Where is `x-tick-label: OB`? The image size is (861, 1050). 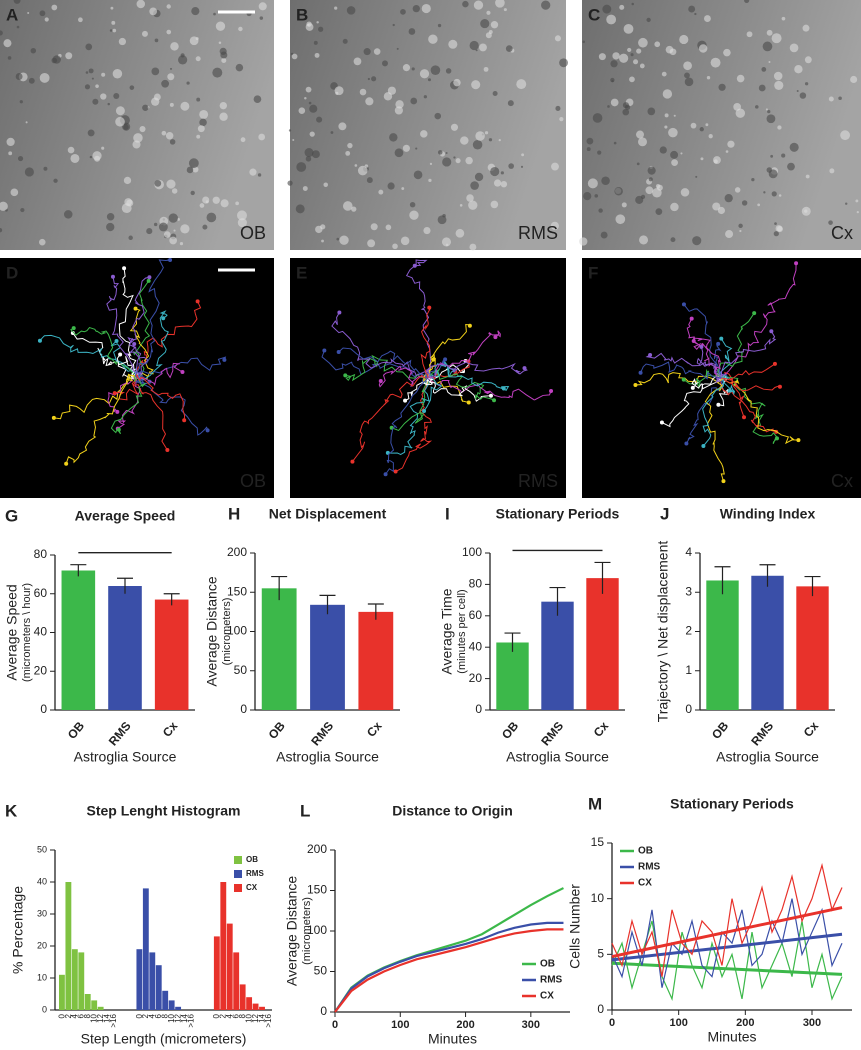
x-tick-label: OB is located at coordinates (76, 730).